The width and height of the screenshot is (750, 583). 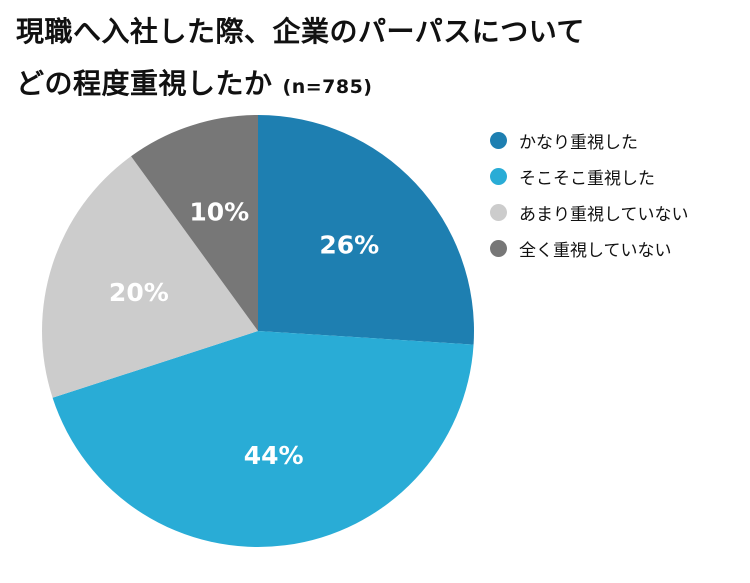 What do you see at coordinates (274, 455) in the screenshot?
I see `slice-label-2: 44%` at bounding box center [274, 455].